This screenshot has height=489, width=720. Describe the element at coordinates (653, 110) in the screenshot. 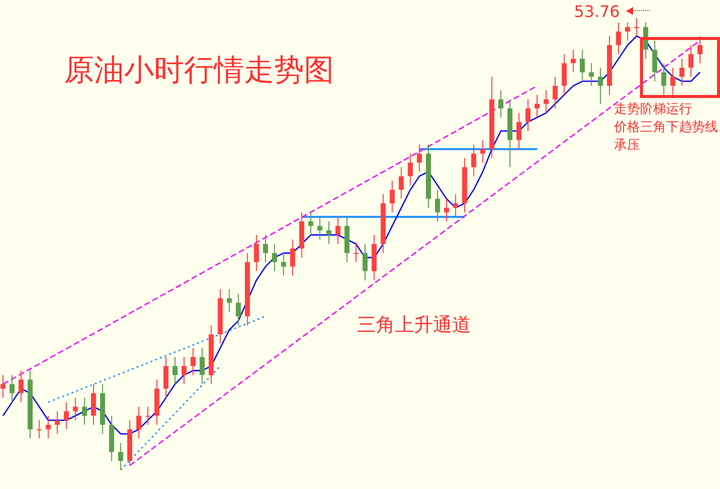

I see `annotation: 走势阶梯运行` at that location.